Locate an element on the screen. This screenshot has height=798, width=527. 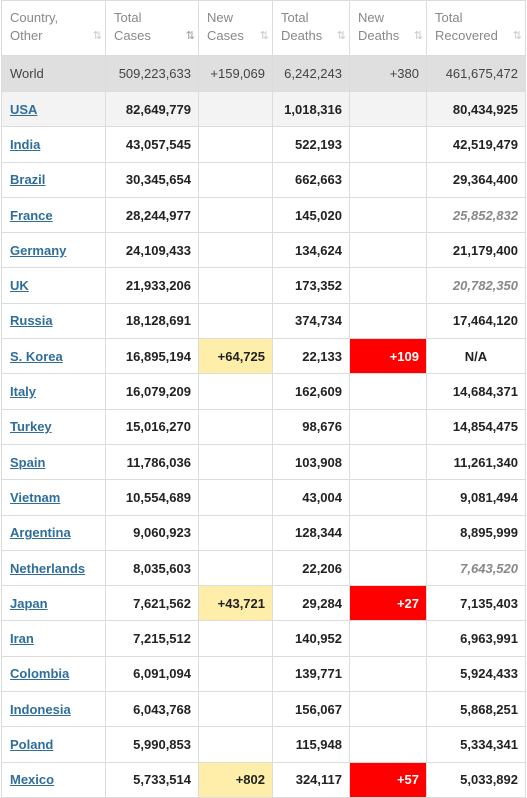
table-row: Colombia 6,091,094 139,771 5,924,433 is located at coordinates (263, 674).